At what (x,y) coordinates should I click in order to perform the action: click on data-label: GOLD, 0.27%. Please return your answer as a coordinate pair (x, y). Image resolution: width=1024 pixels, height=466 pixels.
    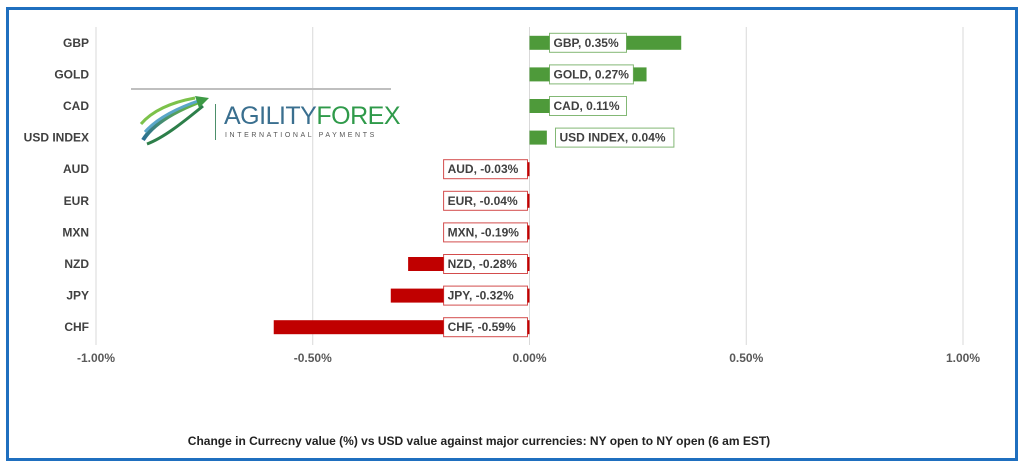
    Looking at the image, I should click on (591, 74).